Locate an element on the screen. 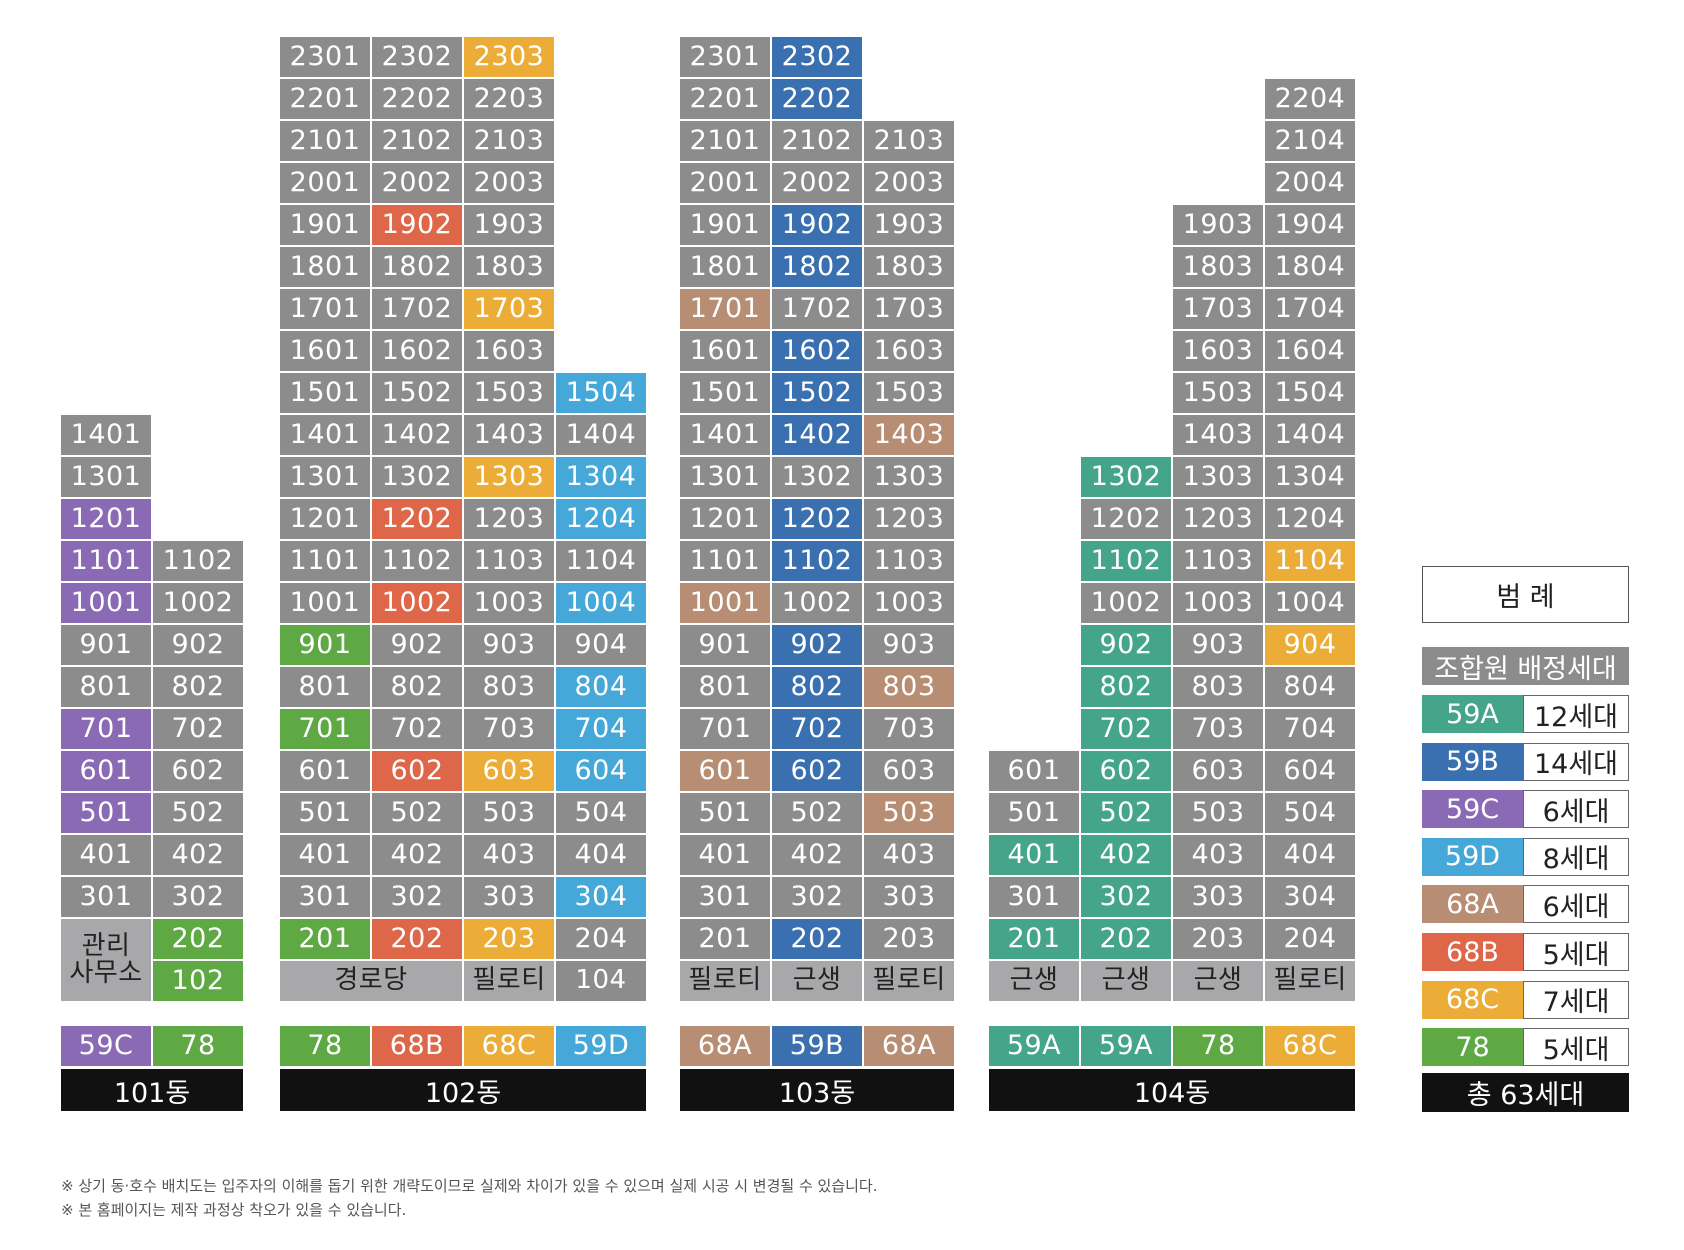  unit-cell: 504 is located at coordinates (1310, 813).